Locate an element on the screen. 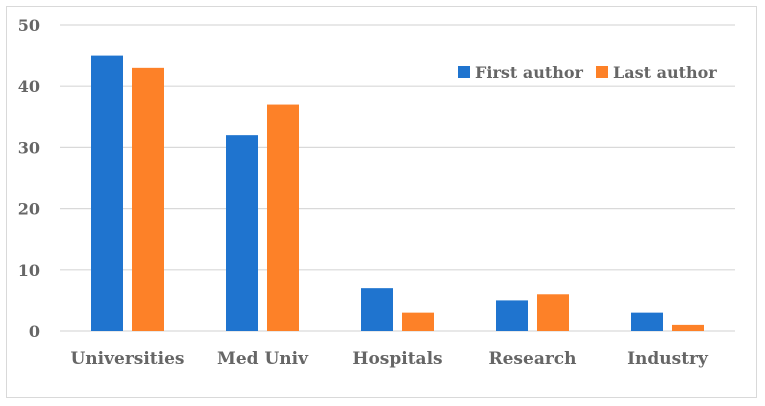 Image resolution: width=765 pixels, height=406 pixels. x-category-label: Hospitals is located at coordinates (397, 359).